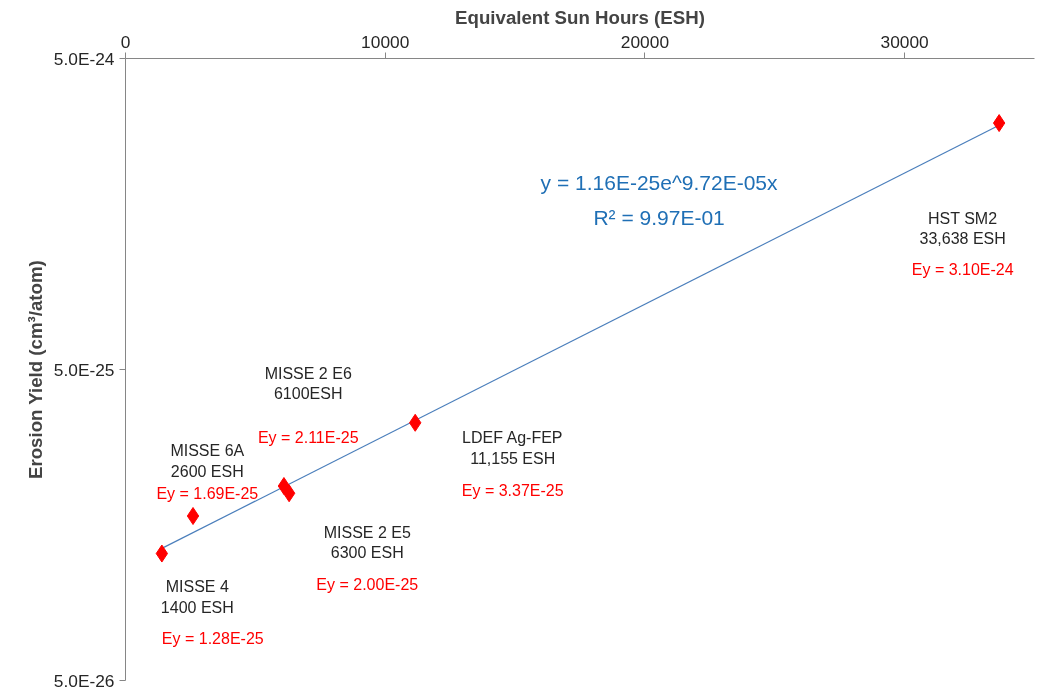  What do you see at coordinates (125, 41) in the screenshot?
I see `x-tick-label: 0` at bounding box center [125, 41].